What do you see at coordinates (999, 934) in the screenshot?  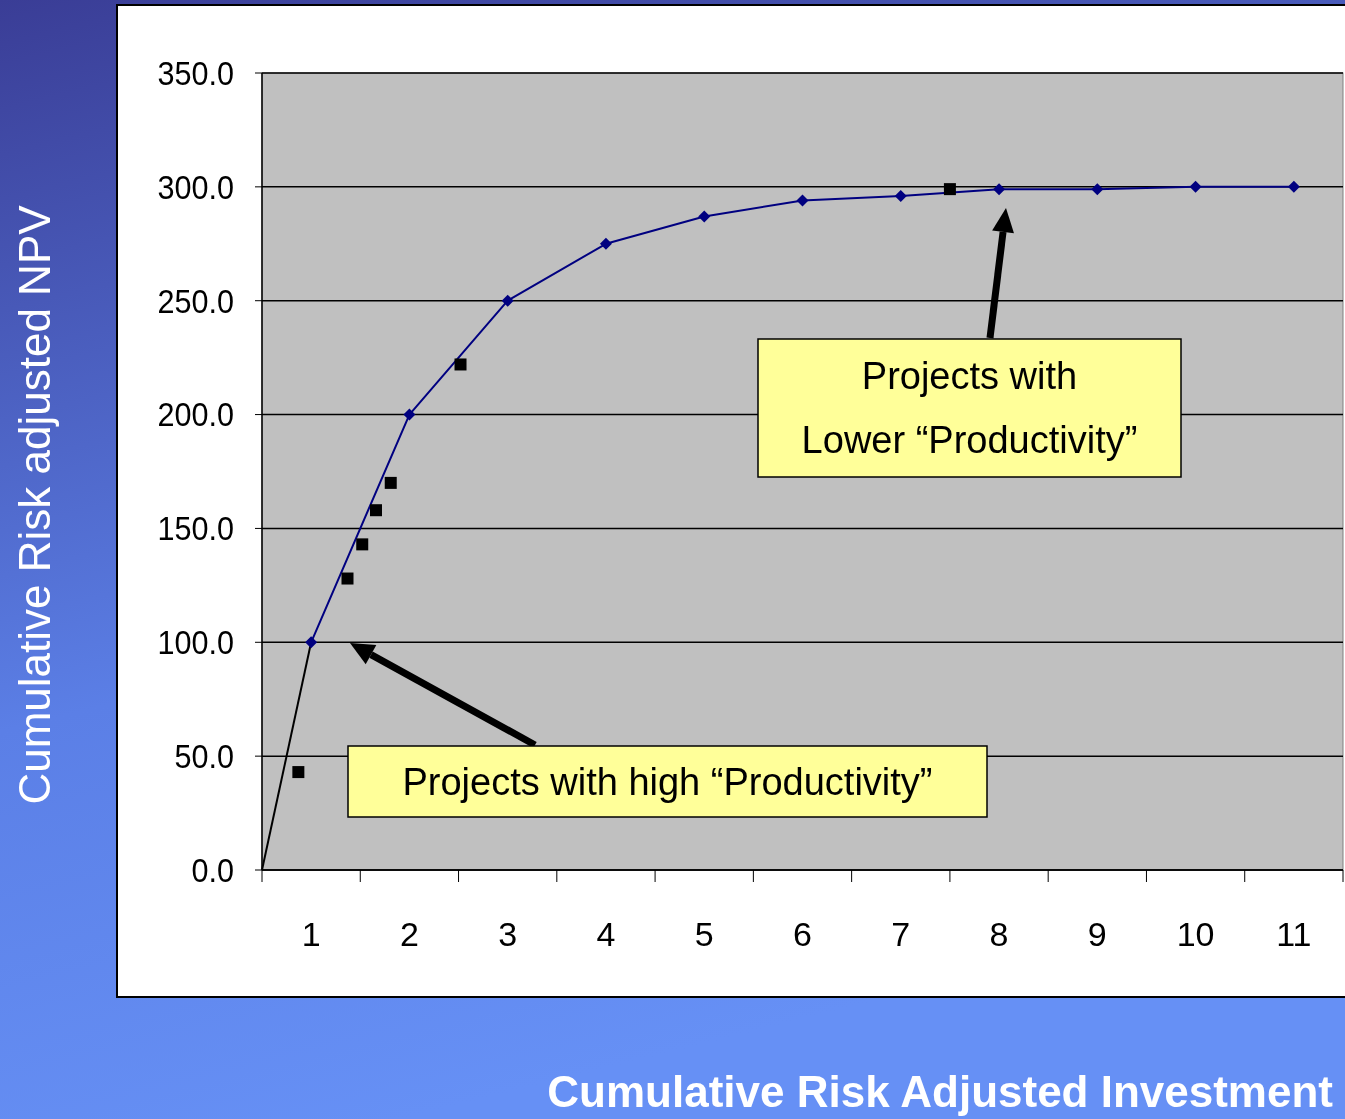 I see `x-tick-label: 8` at bounding box center [999, 934].